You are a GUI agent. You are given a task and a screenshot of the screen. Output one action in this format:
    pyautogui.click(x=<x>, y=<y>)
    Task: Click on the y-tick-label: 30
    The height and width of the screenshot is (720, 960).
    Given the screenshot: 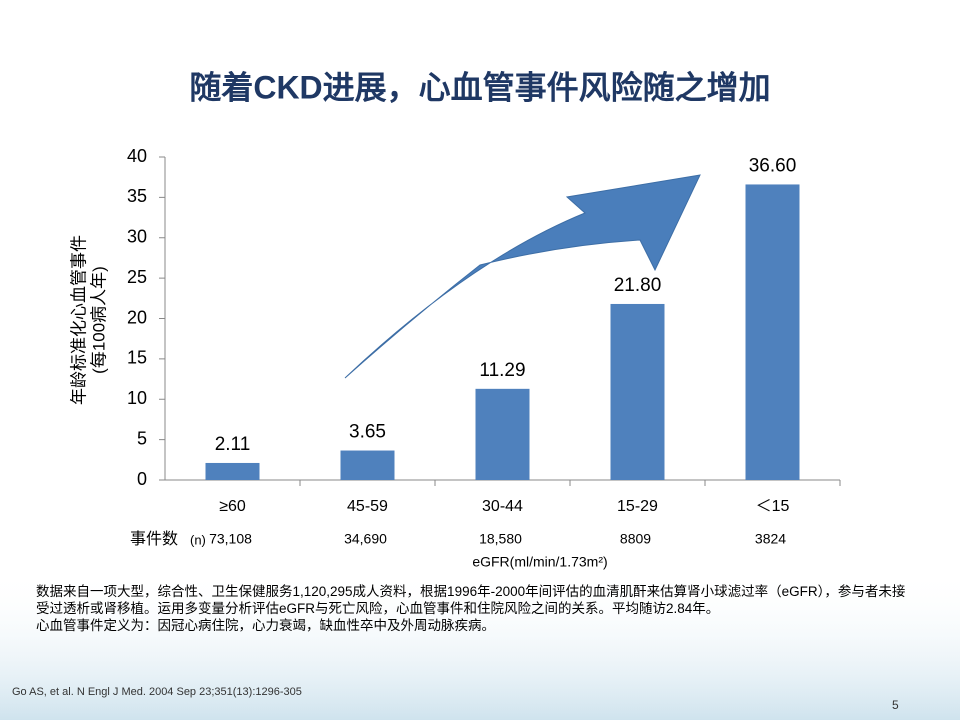 What is the action you would take?
    pyautogui.click(x=137, y=237)
    